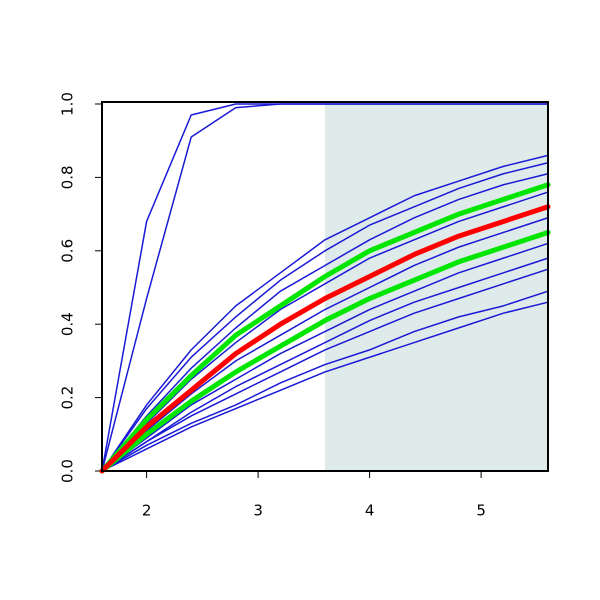 The image size is (600, 600). I want to click on x-tick-label: 4, so click(370, 511).